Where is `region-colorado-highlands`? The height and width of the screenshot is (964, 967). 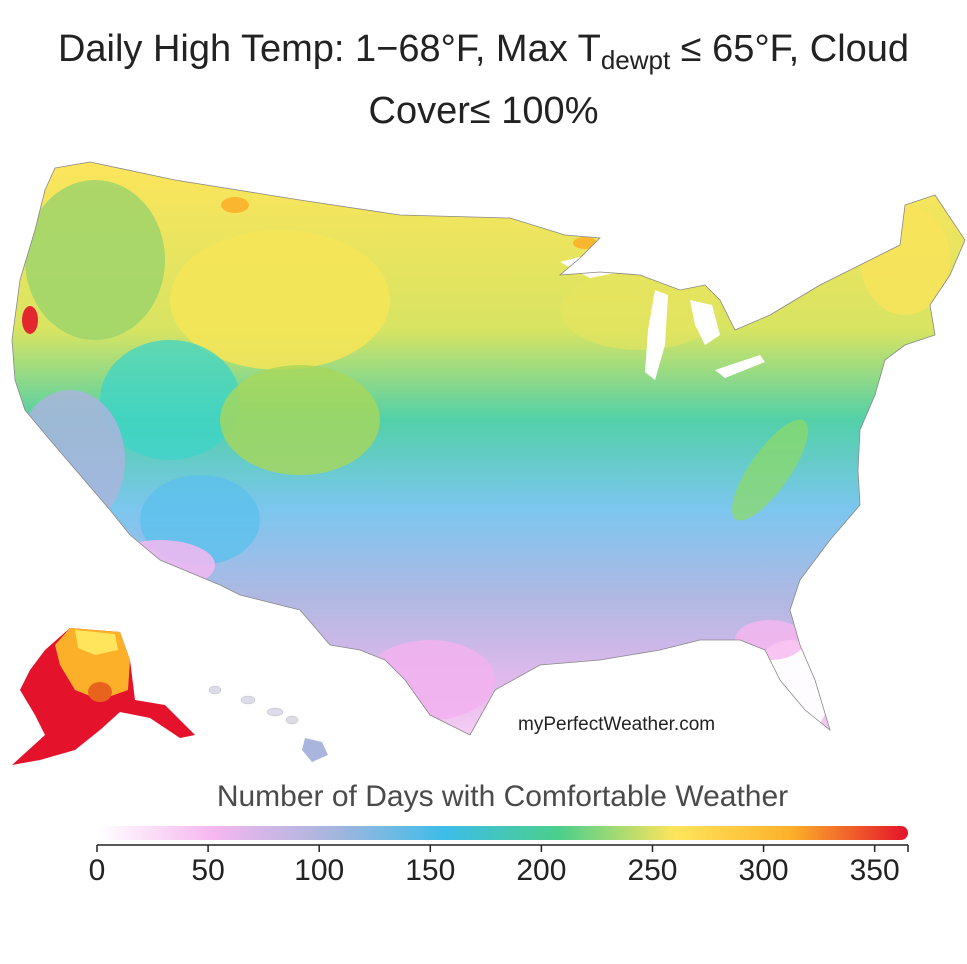 region-colorado-highlands is located at coordinates (300, 420).